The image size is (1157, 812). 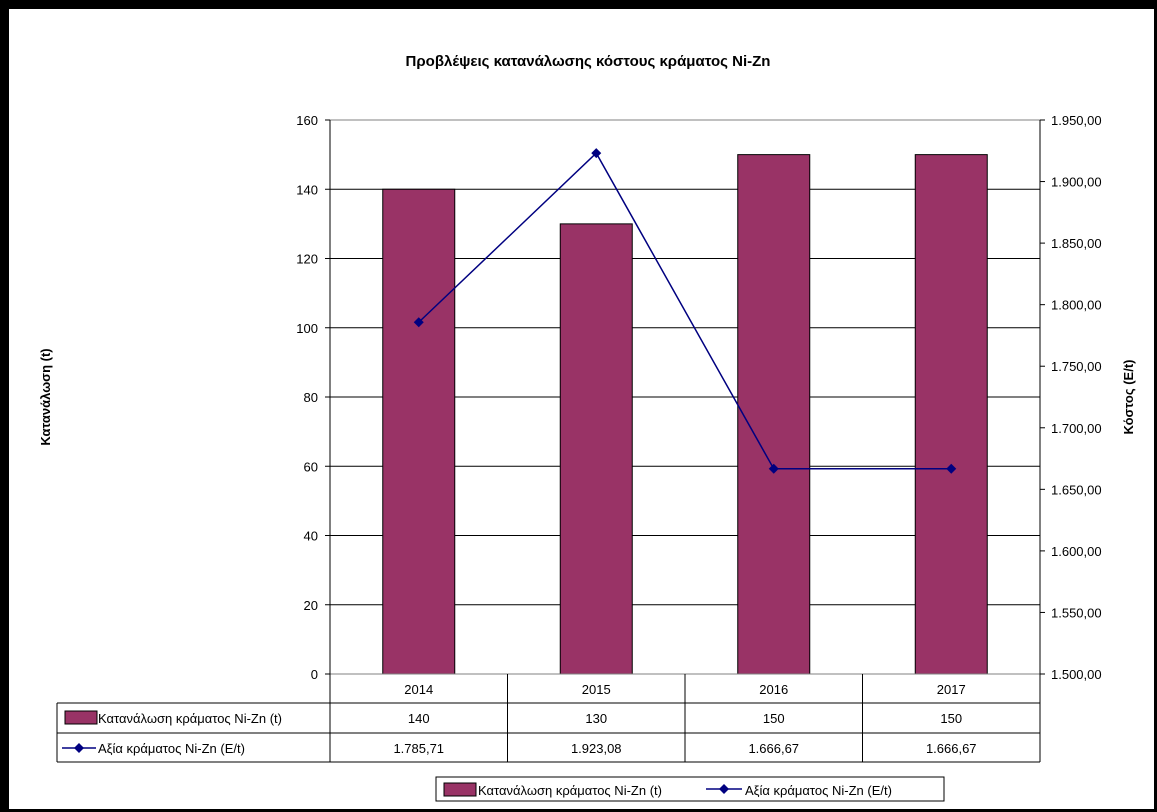 What do you see at coordinates (79, 748) in the screenshot?
I see `table-legend-marker` at bounding box center [79, 748].